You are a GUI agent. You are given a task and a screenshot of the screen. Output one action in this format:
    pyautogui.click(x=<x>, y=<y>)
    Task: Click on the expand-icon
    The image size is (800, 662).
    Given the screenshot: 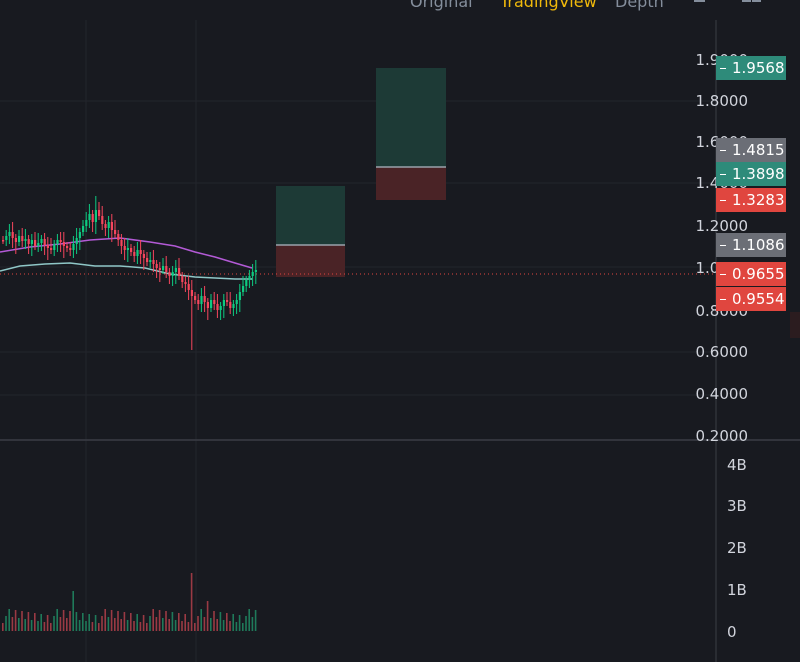 What is the action you would take?
    pyautogui.click(x=702, y=2)
    